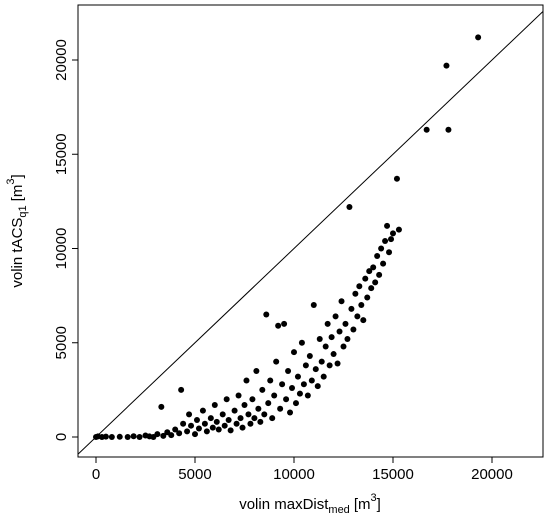  What do you see at coordinates (61, 437) in the screenshot?
I see `y-tick-label: 0` at bounding box center [61, 437].